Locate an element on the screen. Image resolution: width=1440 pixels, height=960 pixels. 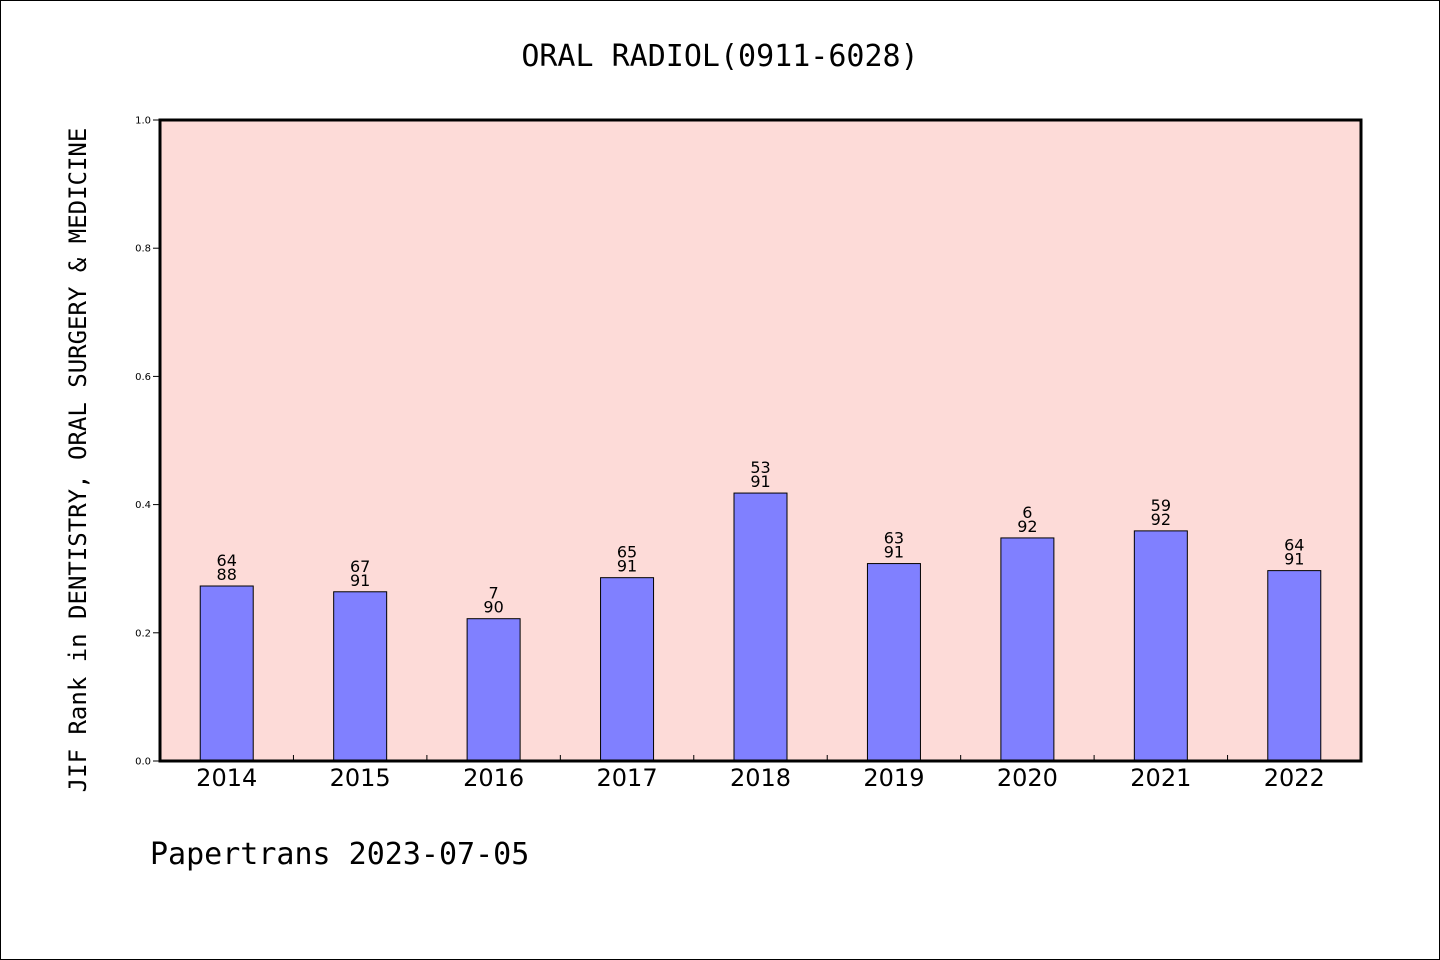
x-tick-label: 2022 is located at coordinates (1294, 778).